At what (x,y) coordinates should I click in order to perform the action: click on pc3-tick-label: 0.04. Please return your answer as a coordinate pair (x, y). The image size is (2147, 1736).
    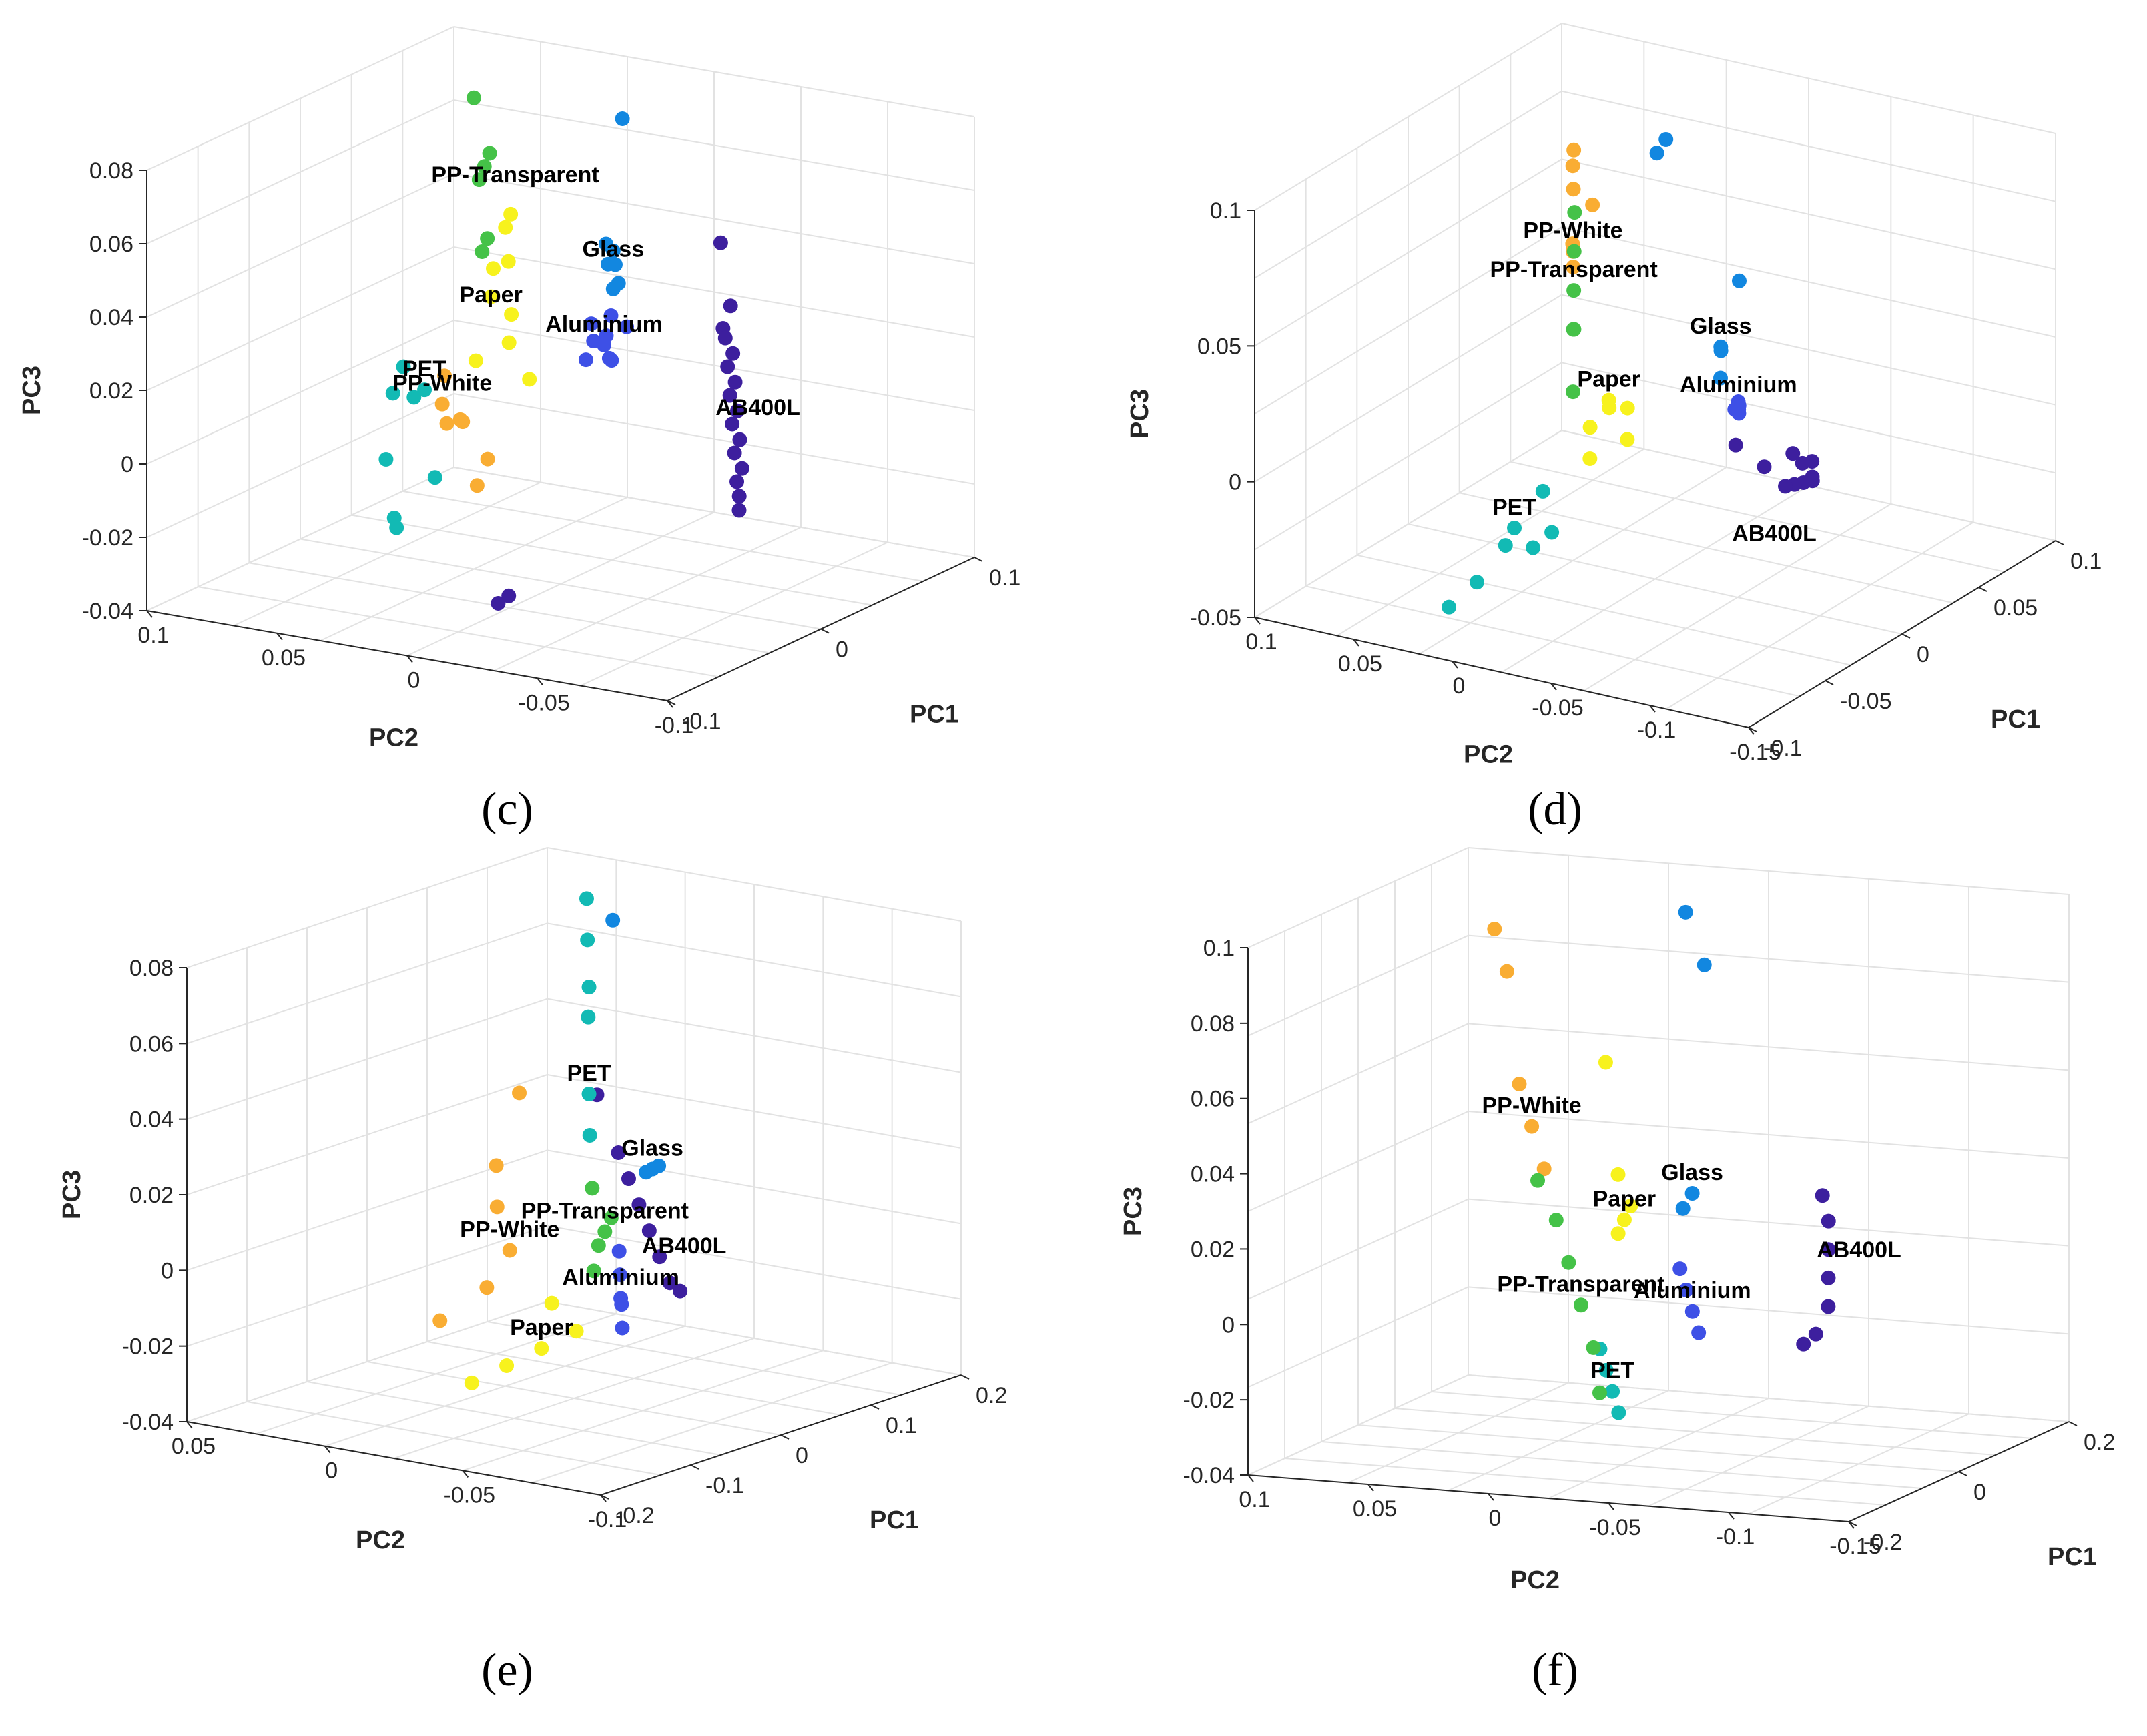
    Looking at the image, I should click on (111, 317).